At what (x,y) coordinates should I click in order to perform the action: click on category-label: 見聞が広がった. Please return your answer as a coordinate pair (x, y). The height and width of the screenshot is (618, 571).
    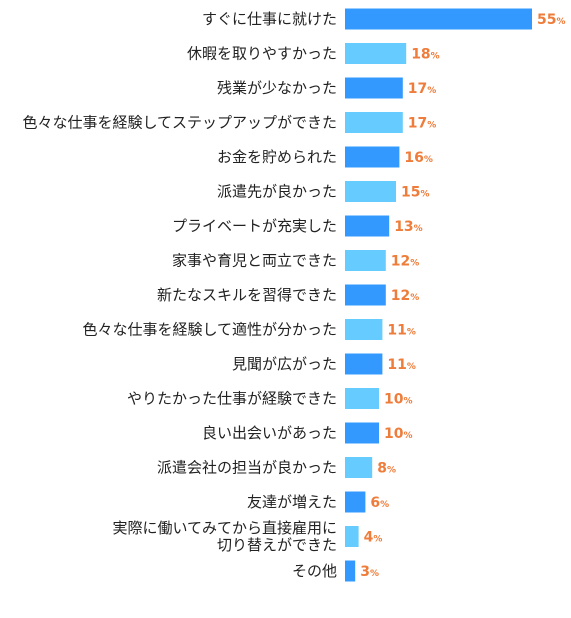
    Looking at the image, I should click on (284, 364).